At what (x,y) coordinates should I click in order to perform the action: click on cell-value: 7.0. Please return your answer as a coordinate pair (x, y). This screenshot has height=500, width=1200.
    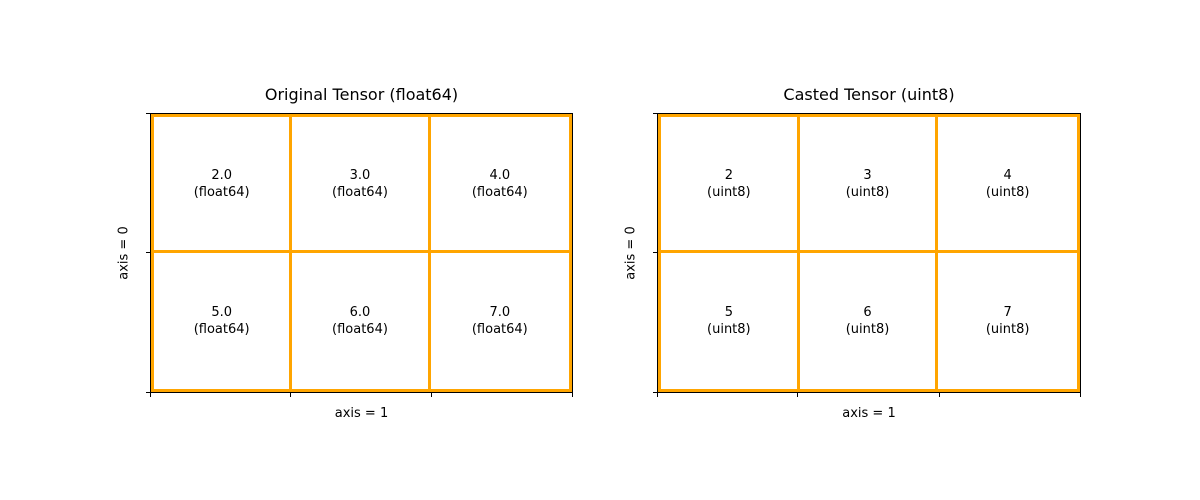
    Looking at the image, I should click on (500, 312).